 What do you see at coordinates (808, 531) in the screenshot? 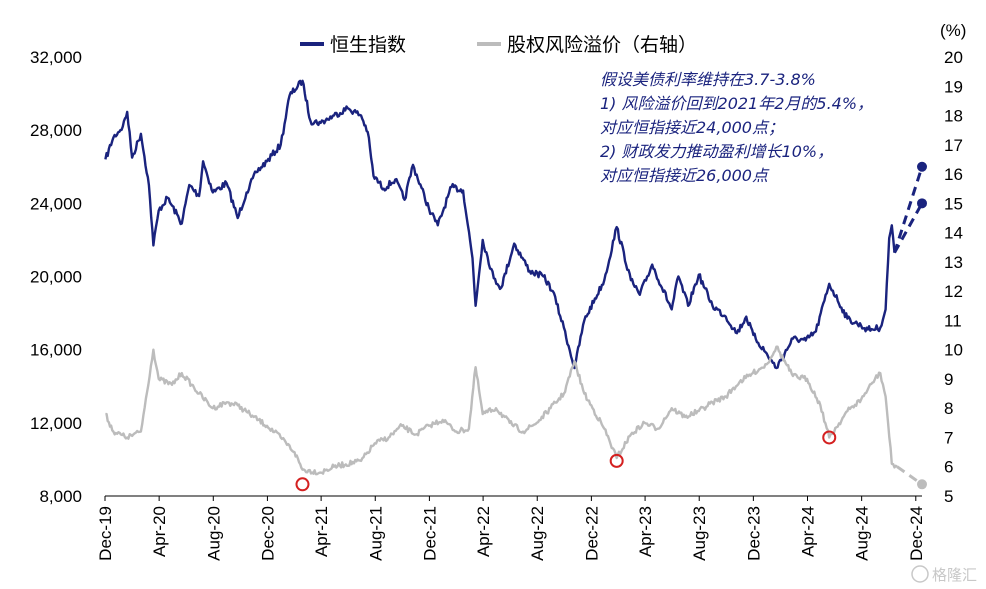
I see `x-tick-label: Apr-24` at bounding box center [808, 531].